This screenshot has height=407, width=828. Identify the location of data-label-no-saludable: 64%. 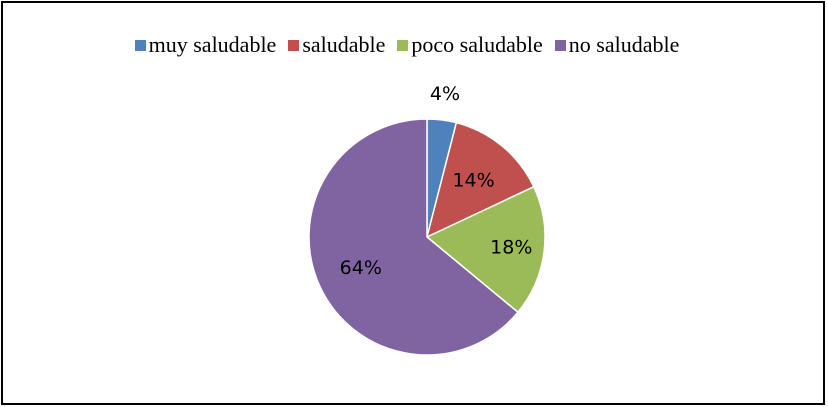
(361, 268).